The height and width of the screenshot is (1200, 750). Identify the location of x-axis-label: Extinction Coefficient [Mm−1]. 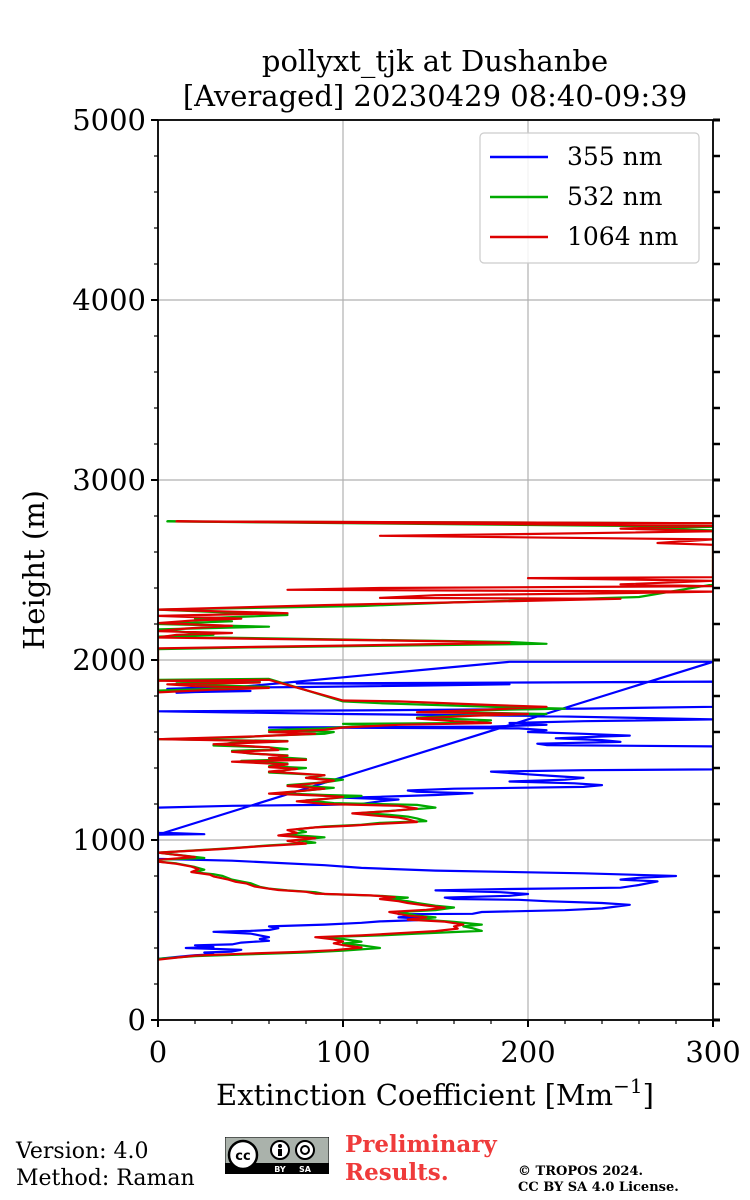
(435, 1093).